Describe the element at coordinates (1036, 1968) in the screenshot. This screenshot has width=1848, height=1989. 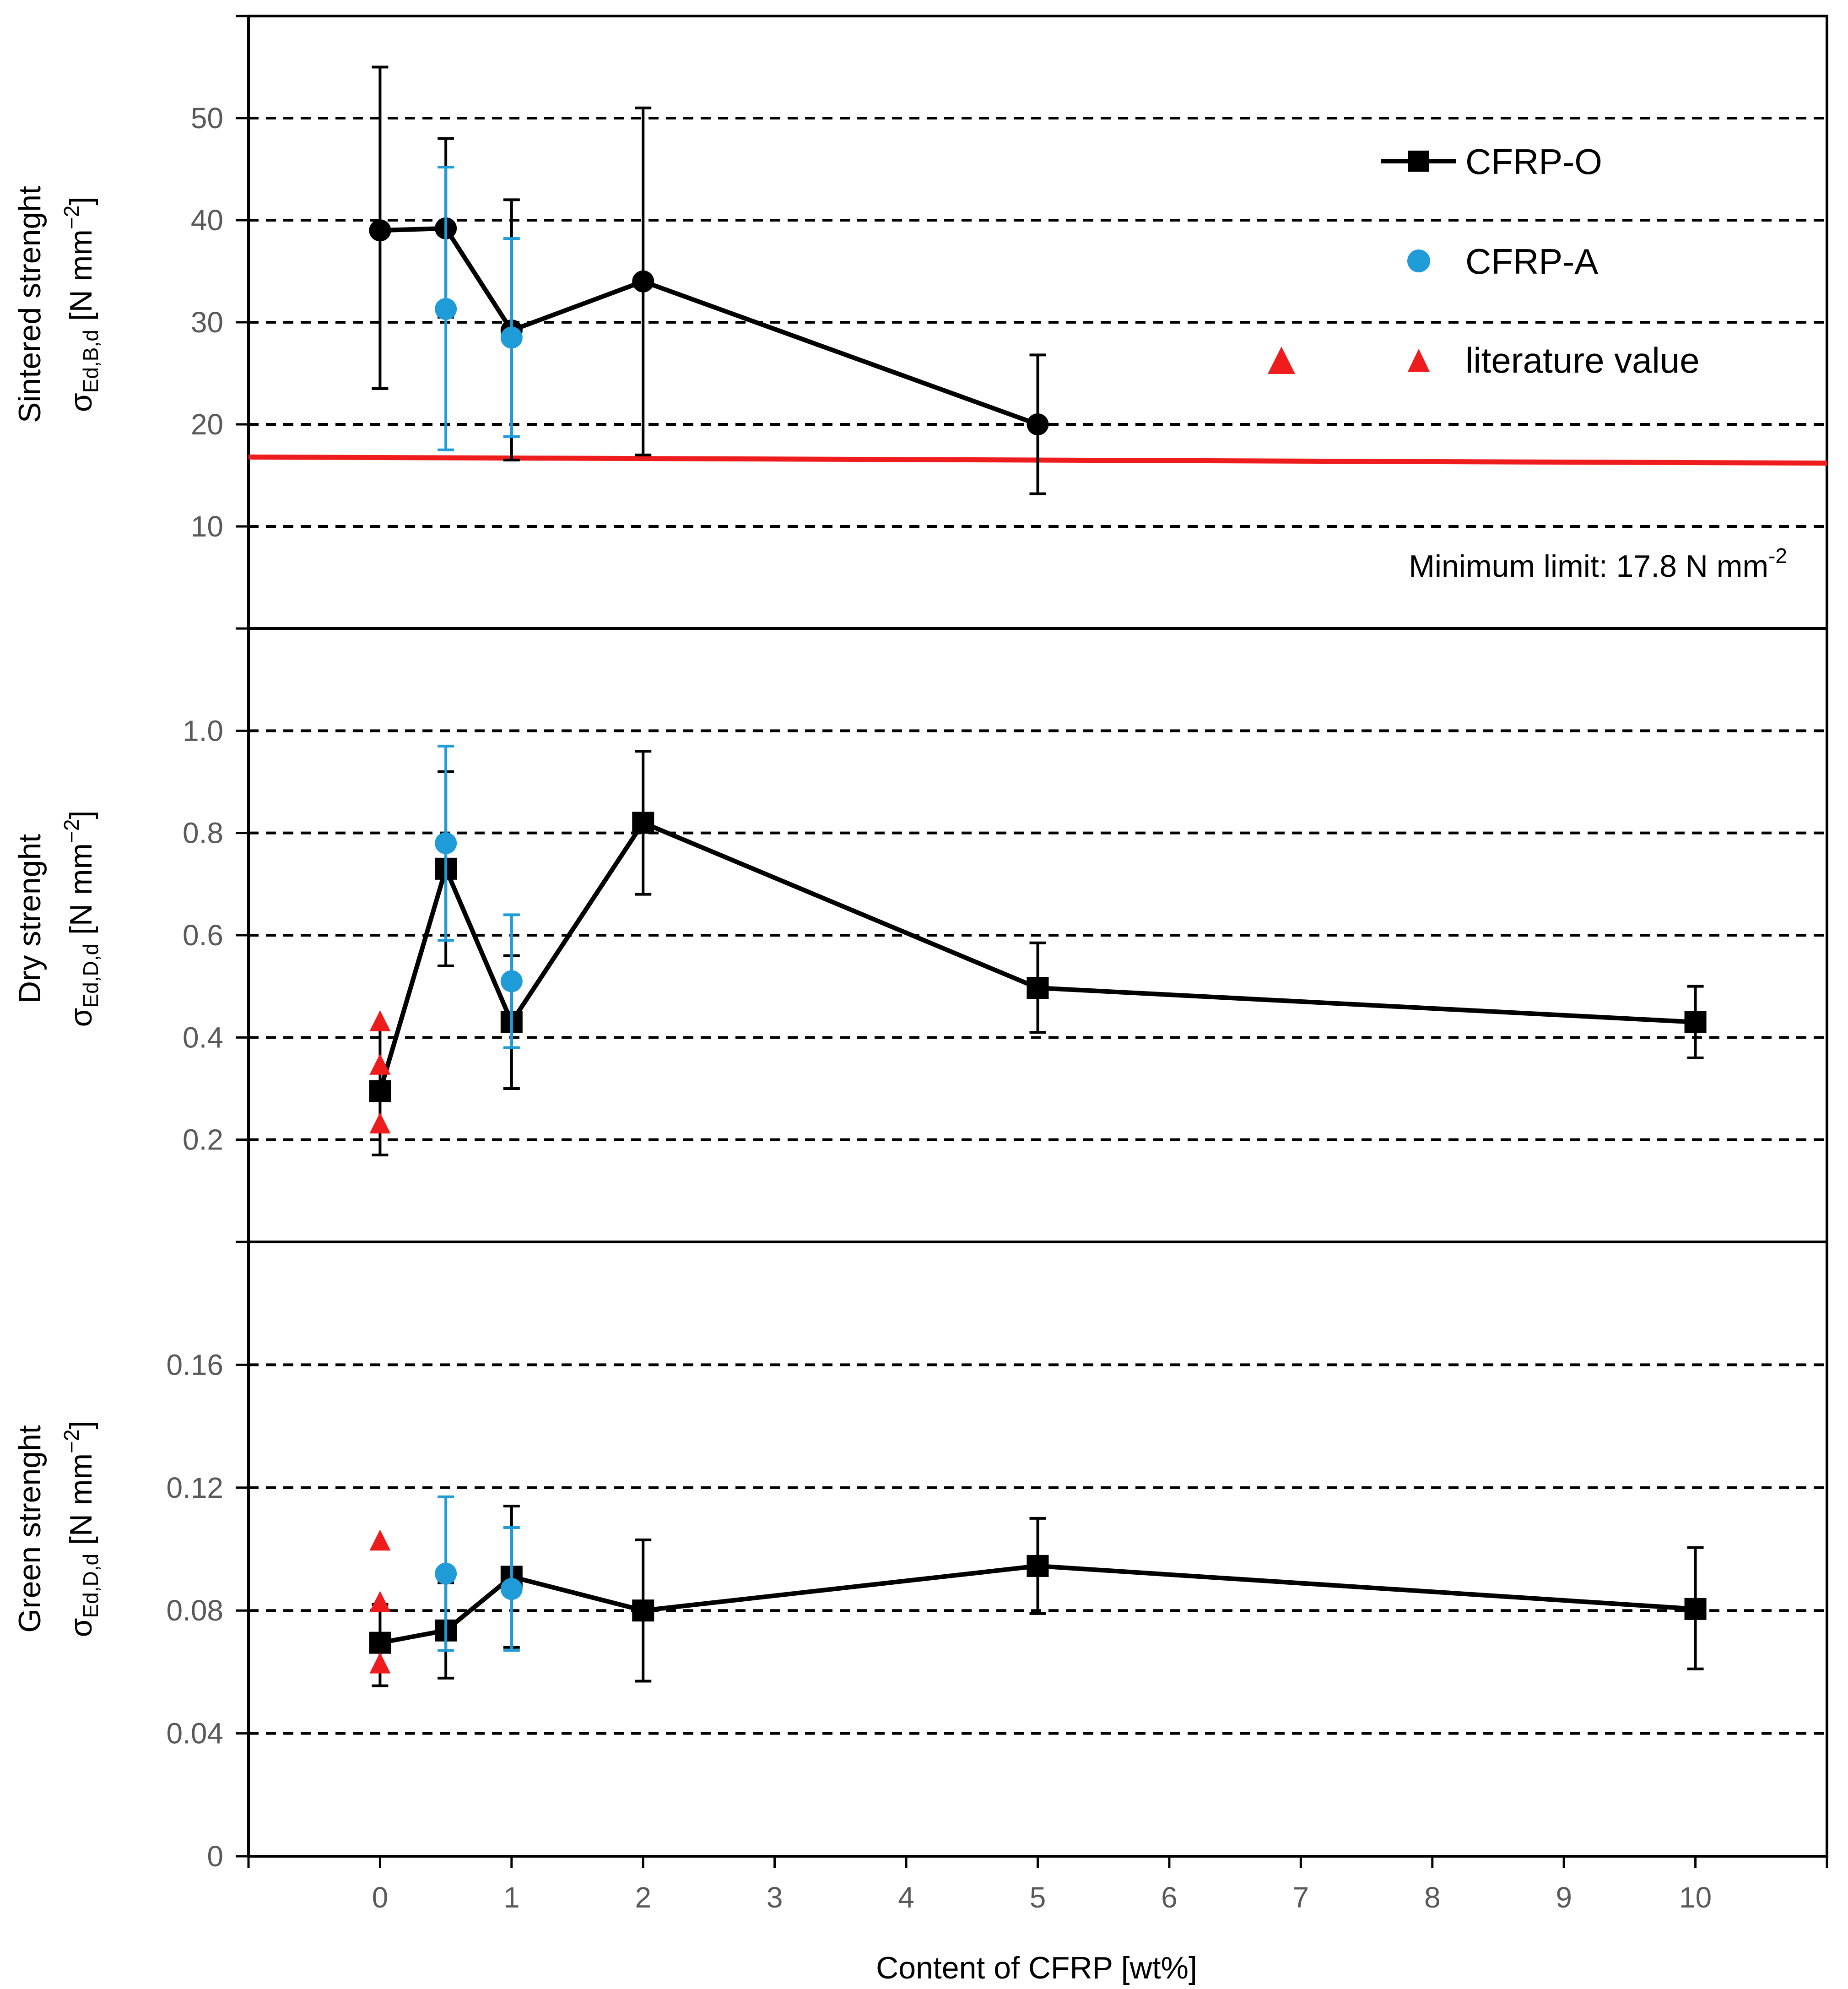
I see `x-axis-title: Content of CFRP [wt%]` at that location.